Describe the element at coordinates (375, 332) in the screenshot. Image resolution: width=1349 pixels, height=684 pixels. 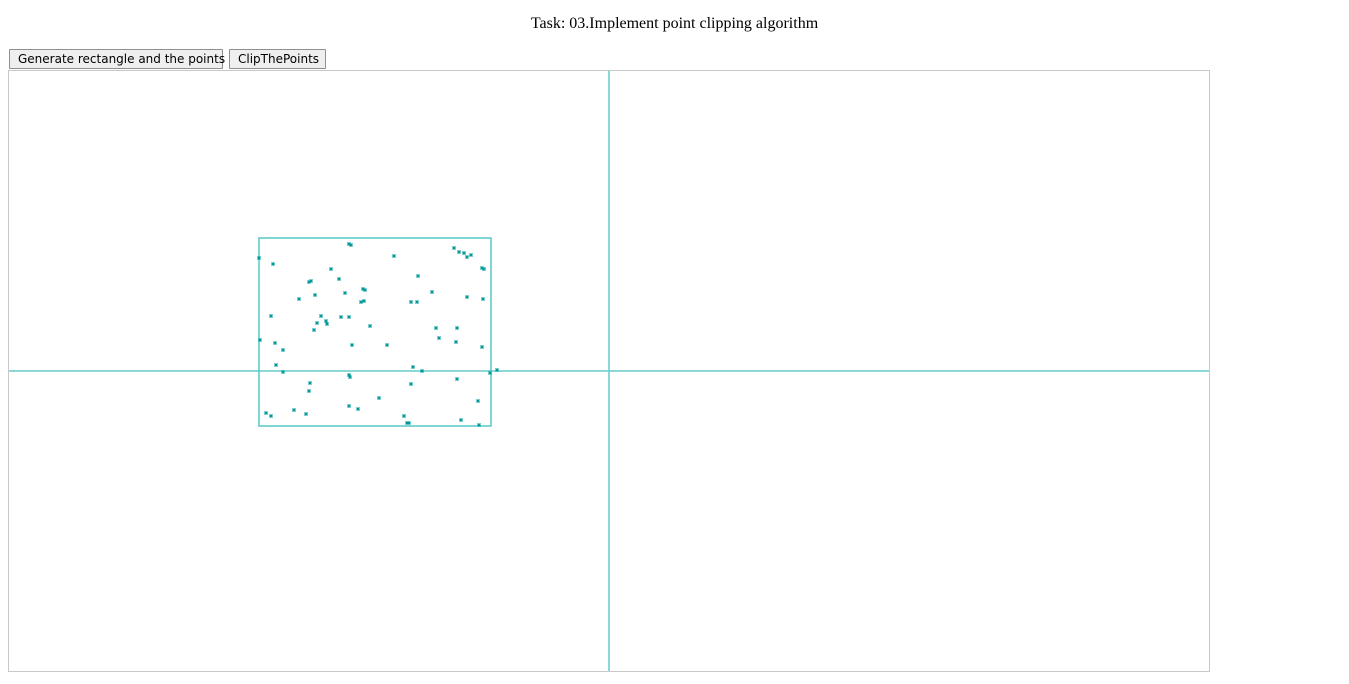
I see `clip-rectangle` at that location.